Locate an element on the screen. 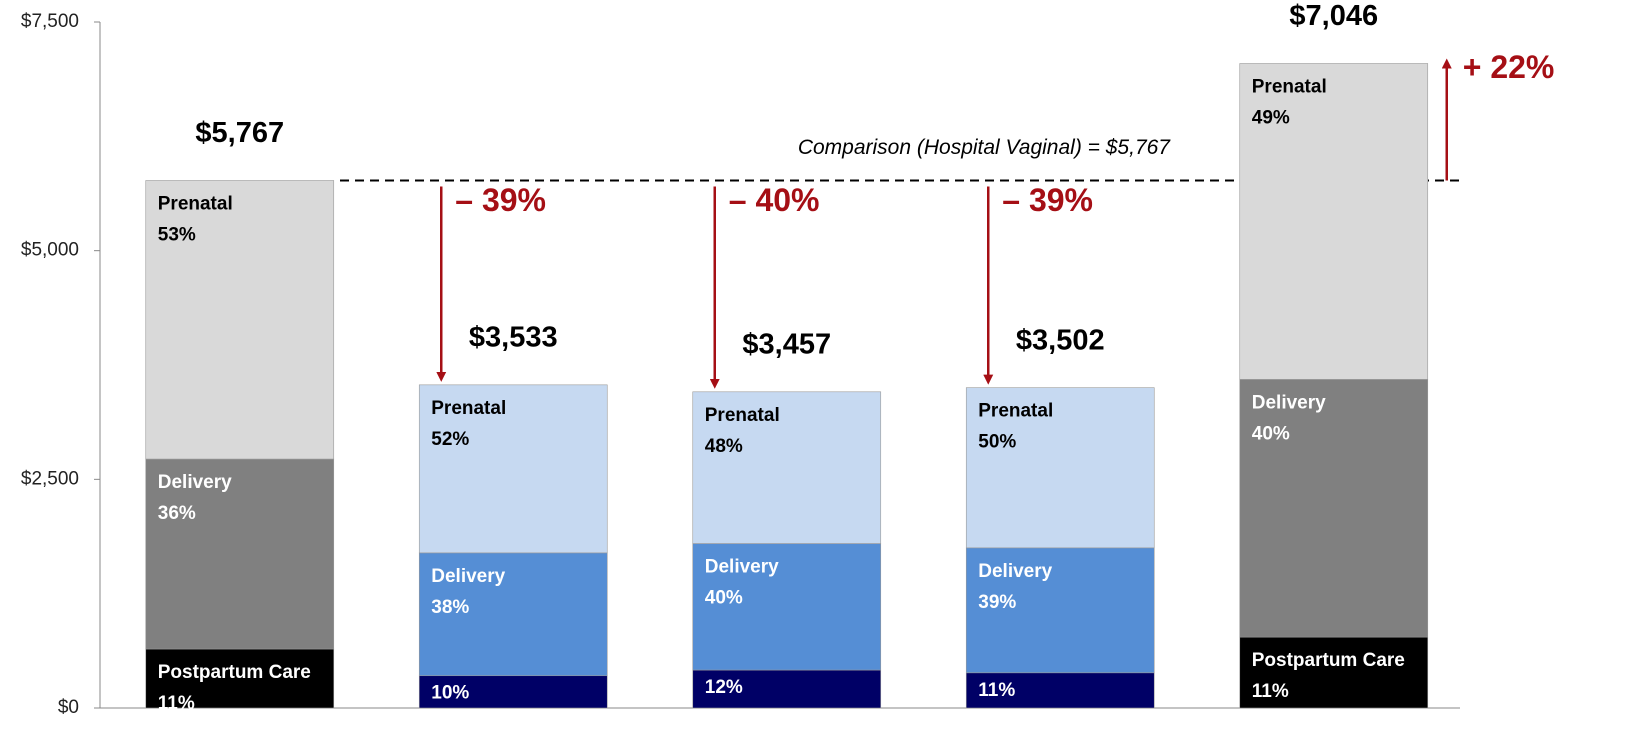  y-tick-label: $0 is located at coordinates (68, 707).